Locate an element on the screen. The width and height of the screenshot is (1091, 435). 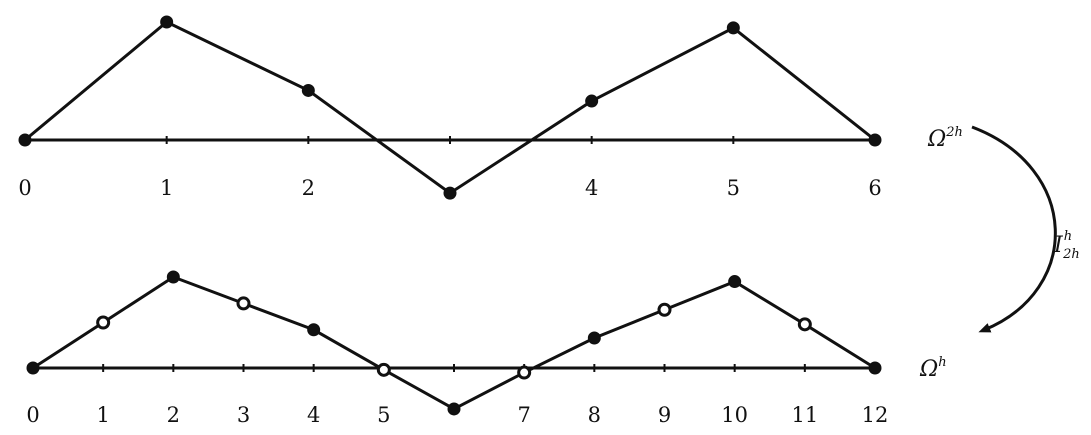
fine-tick-labels: 0 1 2 3 4 5 7 8 9 10 11 12 is located at coordinates (457, 415).